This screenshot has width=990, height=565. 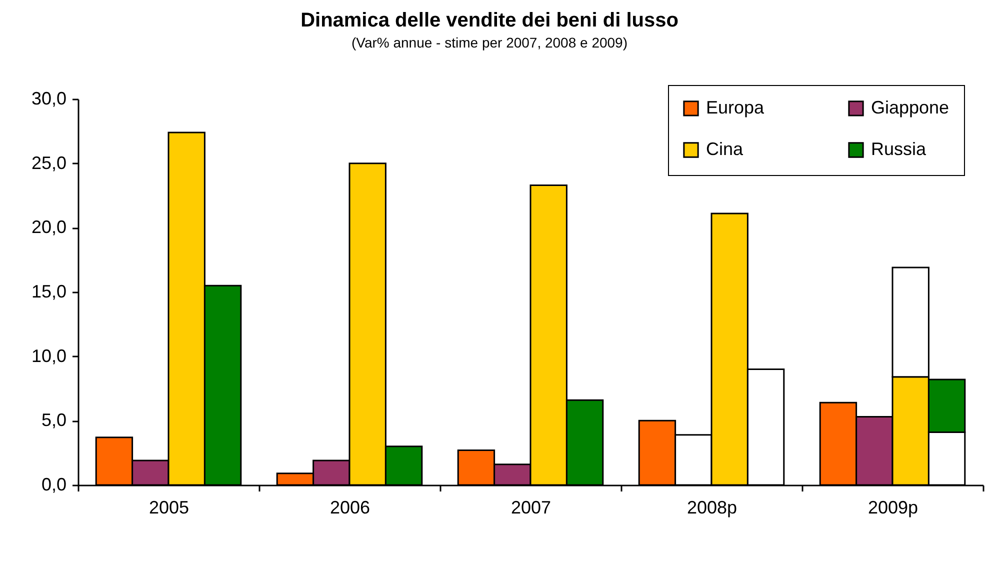 What do you see at coordinates (489, 21) in the screenshot?
I see `chart-title: Dinamica delle vendite dei beni di lusso` at bounding box center [489, 21].